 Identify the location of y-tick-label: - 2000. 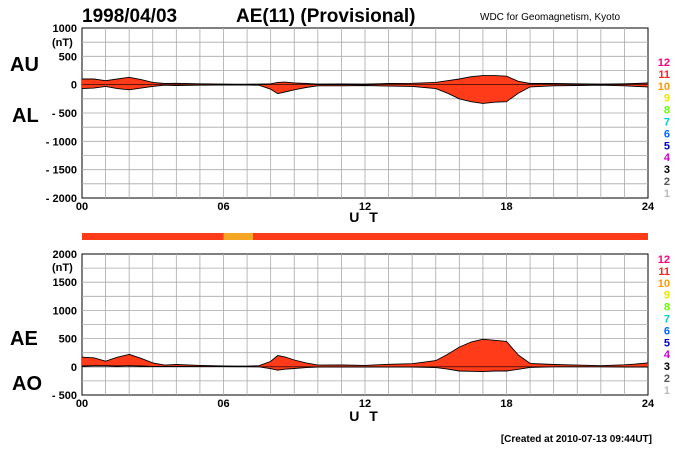
(61, 199).